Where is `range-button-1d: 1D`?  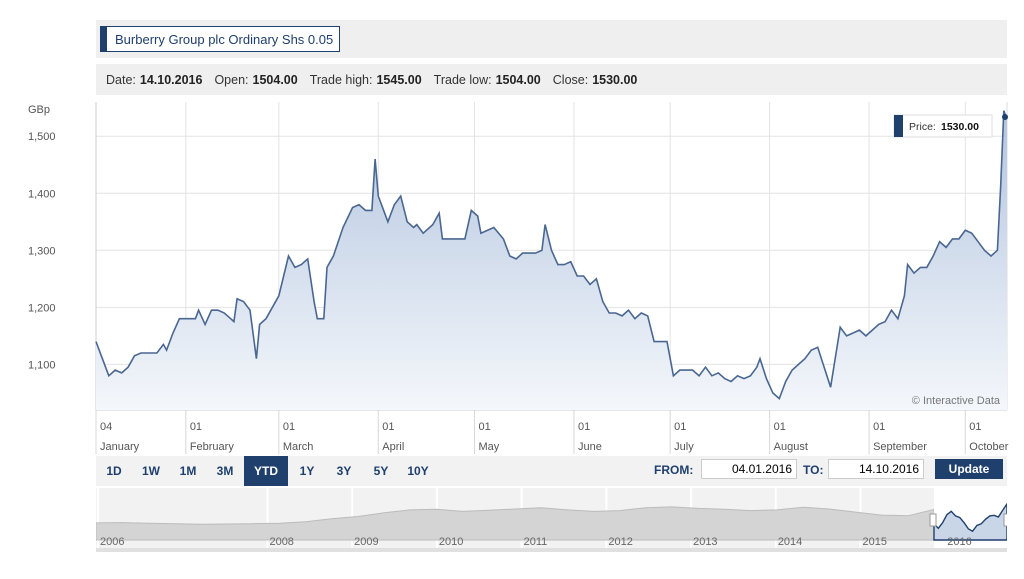
range-button-1d: 1D is located at coordinates (114, 471).